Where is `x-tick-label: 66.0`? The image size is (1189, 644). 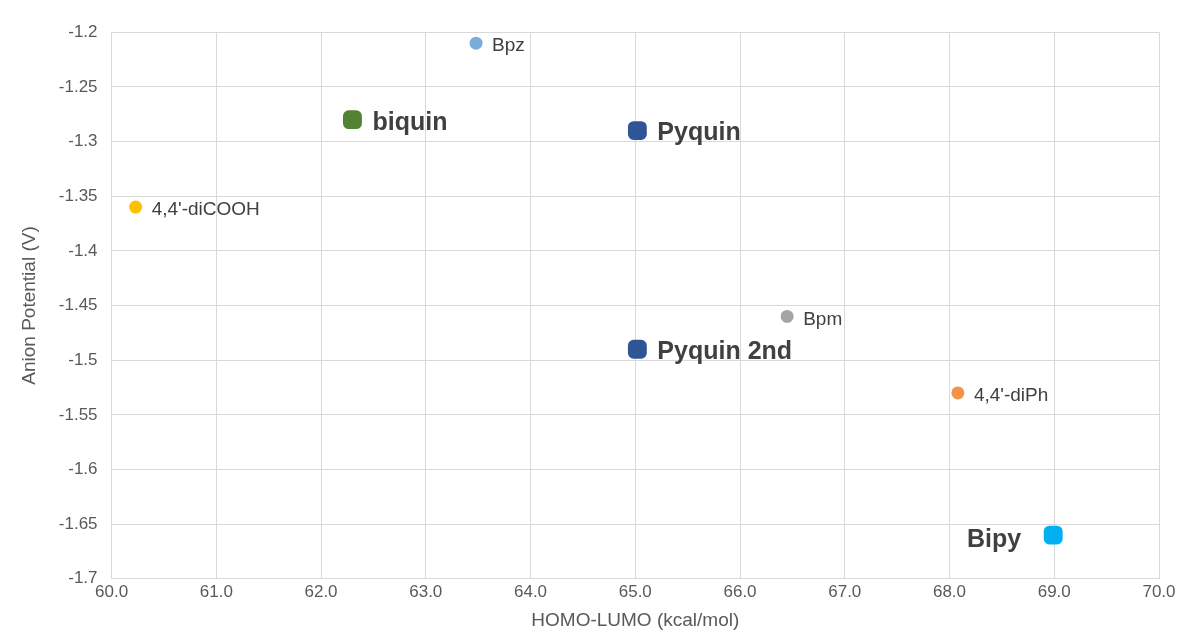
x-tick-label: 66.0 is located at coordinates (740, 591).